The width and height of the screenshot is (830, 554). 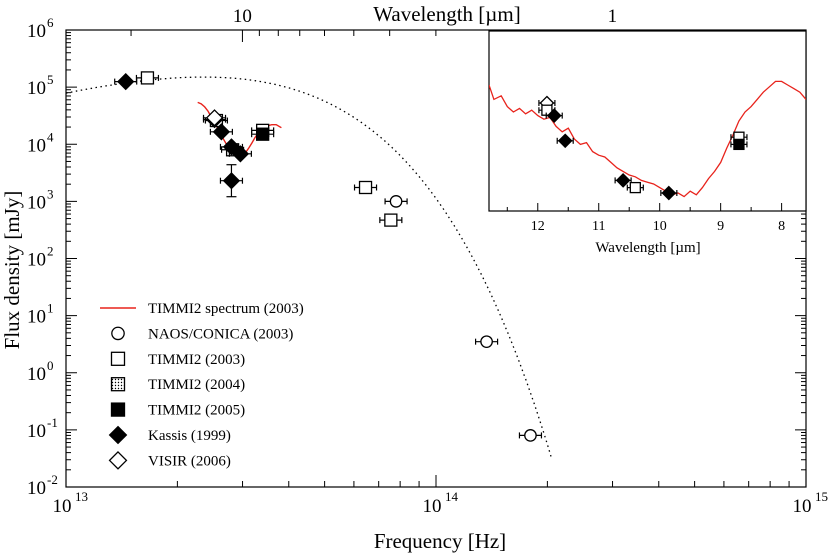 What do you see at coordinates (12, 270) in the screenshot?
I see `y-axis-title: Flux density [mJy]` at bounding box center [12, 270].